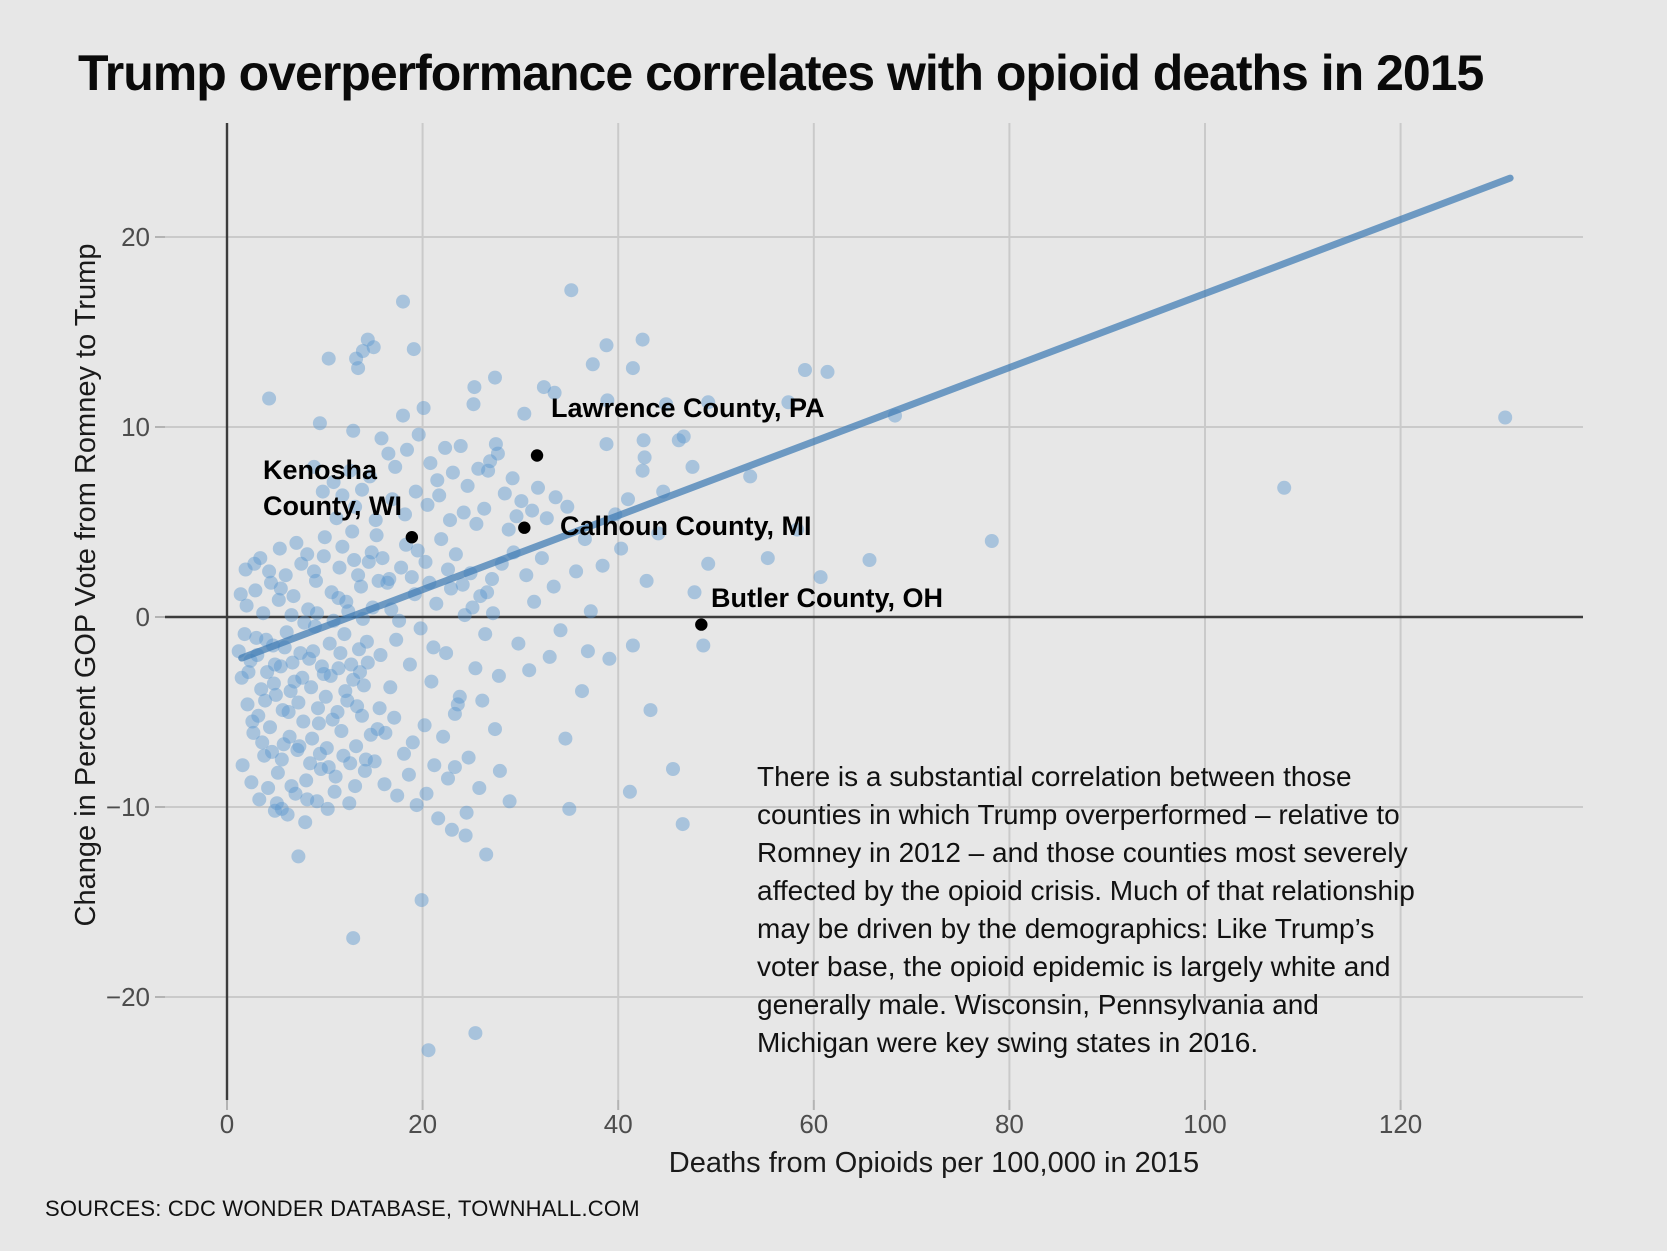 The width and height of the screenshot is (1667, 1251). I want to click on x-axis-title: Deaths from Opioids per 100,000 in 2015, so click(934, 1163).